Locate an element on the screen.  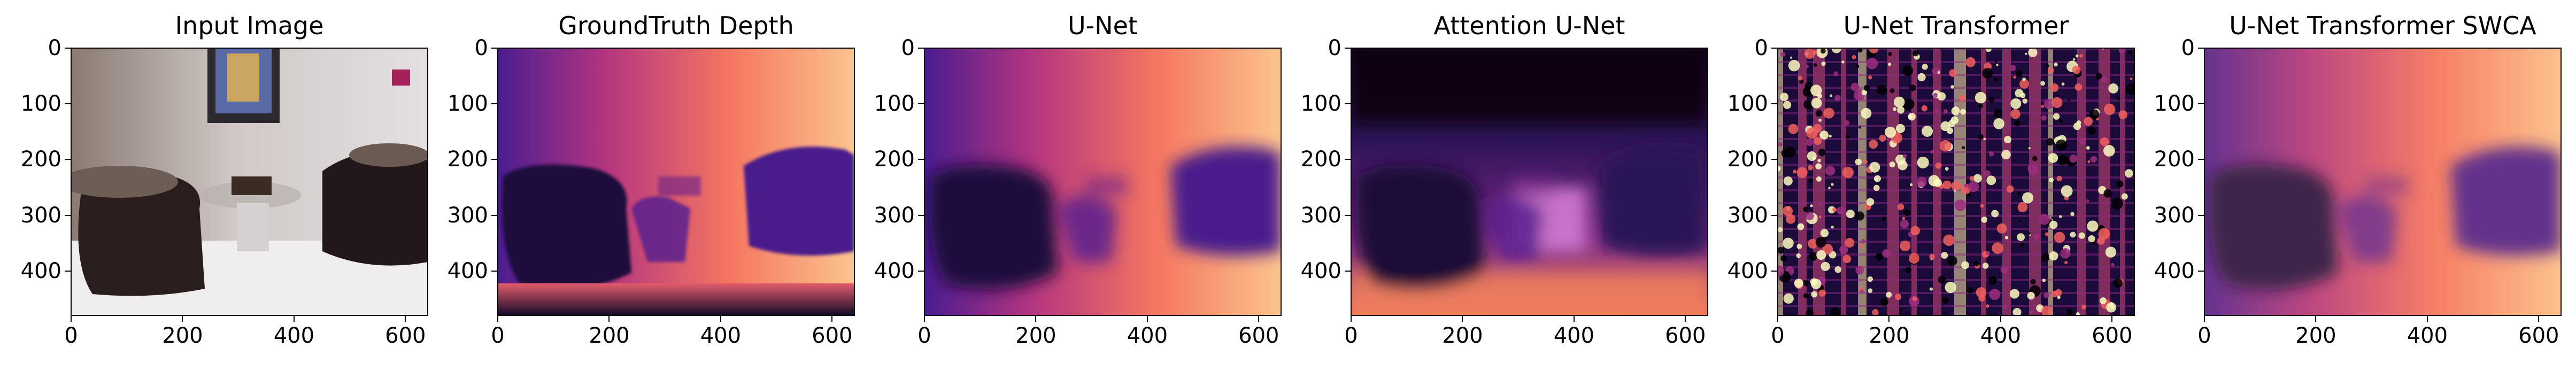
panel-title: U-Net Transformer is located at coordinates (1956, 25).